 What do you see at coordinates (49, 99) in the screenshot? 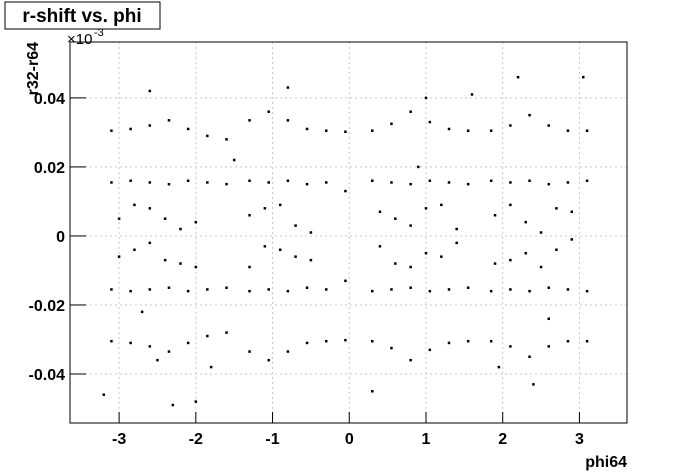
I see `y-tick-label: 0.04` at bounding box center [49, 99].